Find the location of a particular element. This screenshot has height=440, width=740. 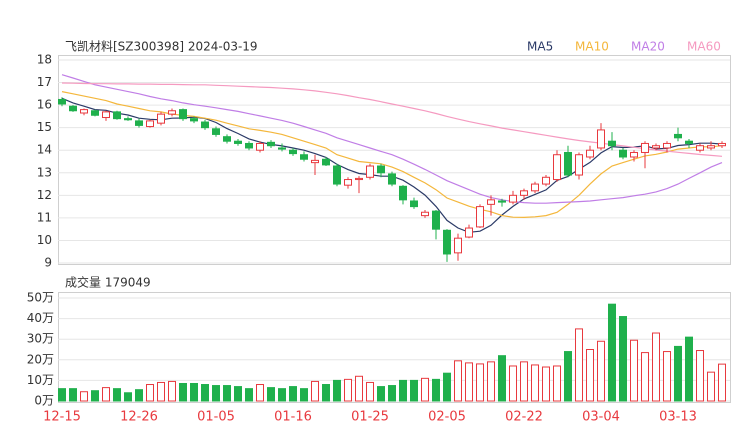

y-tick-label: 16 is located at coordinates (44, 105).